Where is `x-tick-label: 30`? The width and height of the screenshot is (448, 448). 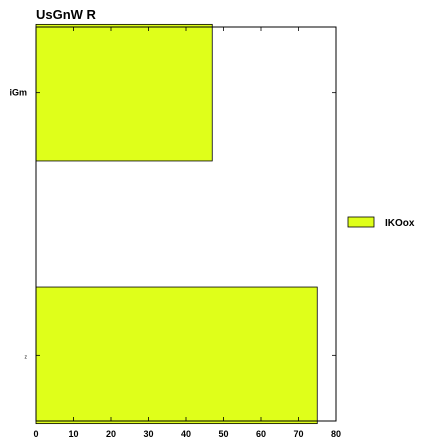
x-tick-label: 30 is located at coordinates (148, 434).